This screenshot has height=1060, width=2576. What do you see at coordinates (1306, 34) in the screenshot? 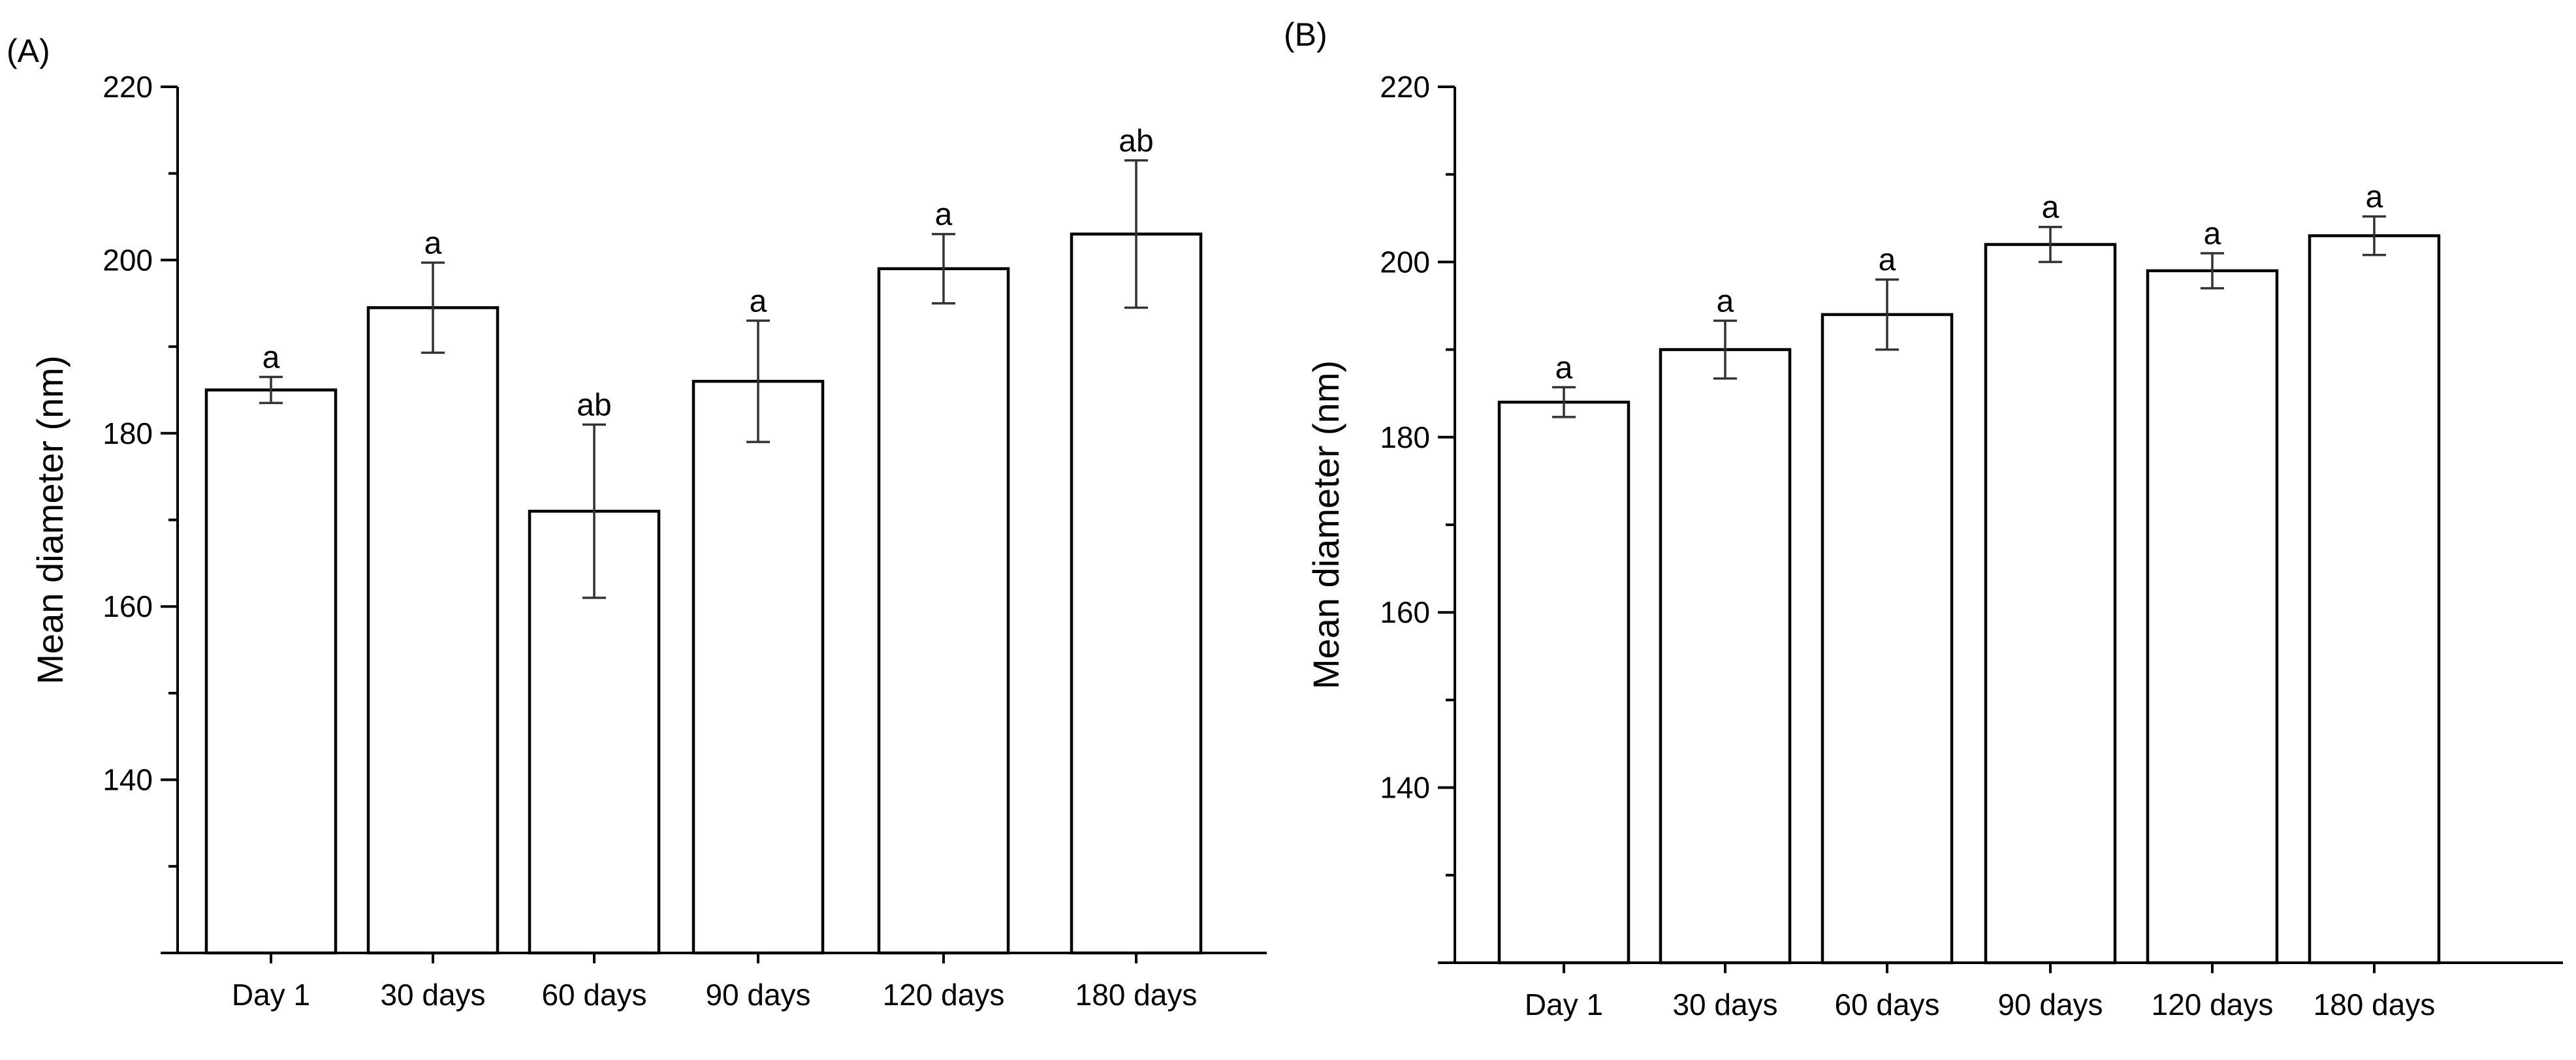
I see `panel-label: (B)` at bounding box center [1306, 34].